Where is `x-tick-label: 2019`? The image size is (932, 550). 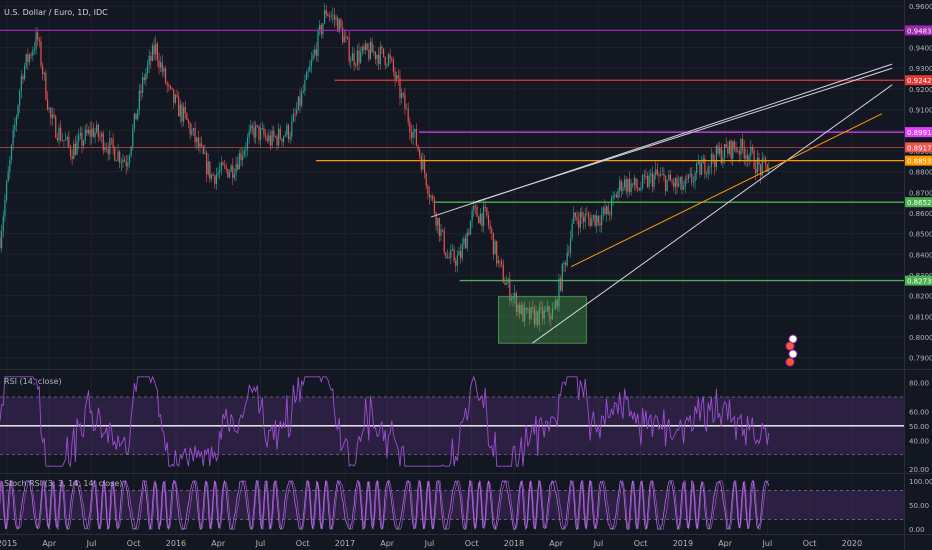
x-tick-label: 2019 is located at coordinates (683, 543).